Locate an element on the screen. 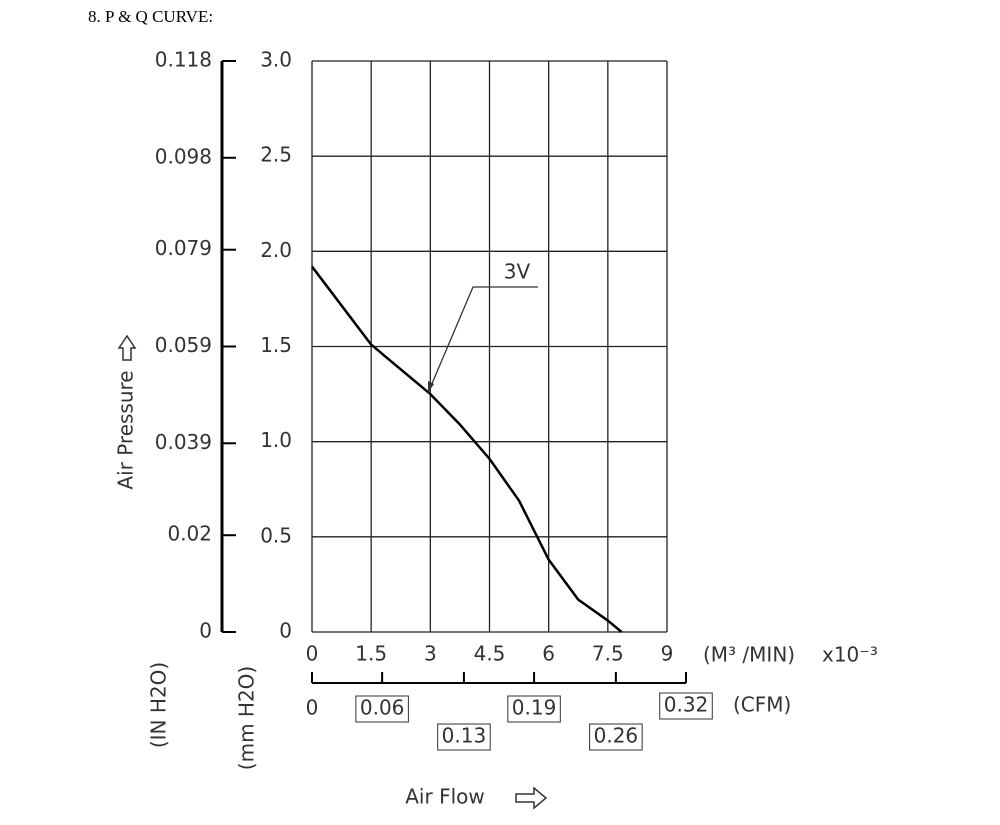 This screenshot has width=1000, height=825. y2-tick-label: 0 is located at coordinates (205, 631).